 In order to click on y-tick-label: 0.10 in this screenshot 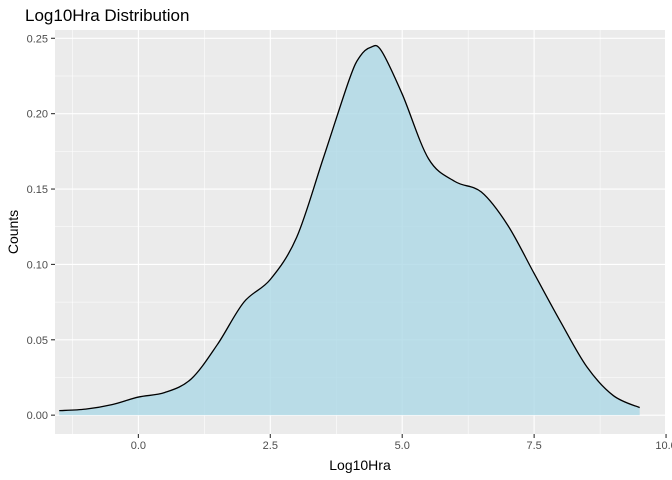, I will do `click(37, 265)`.